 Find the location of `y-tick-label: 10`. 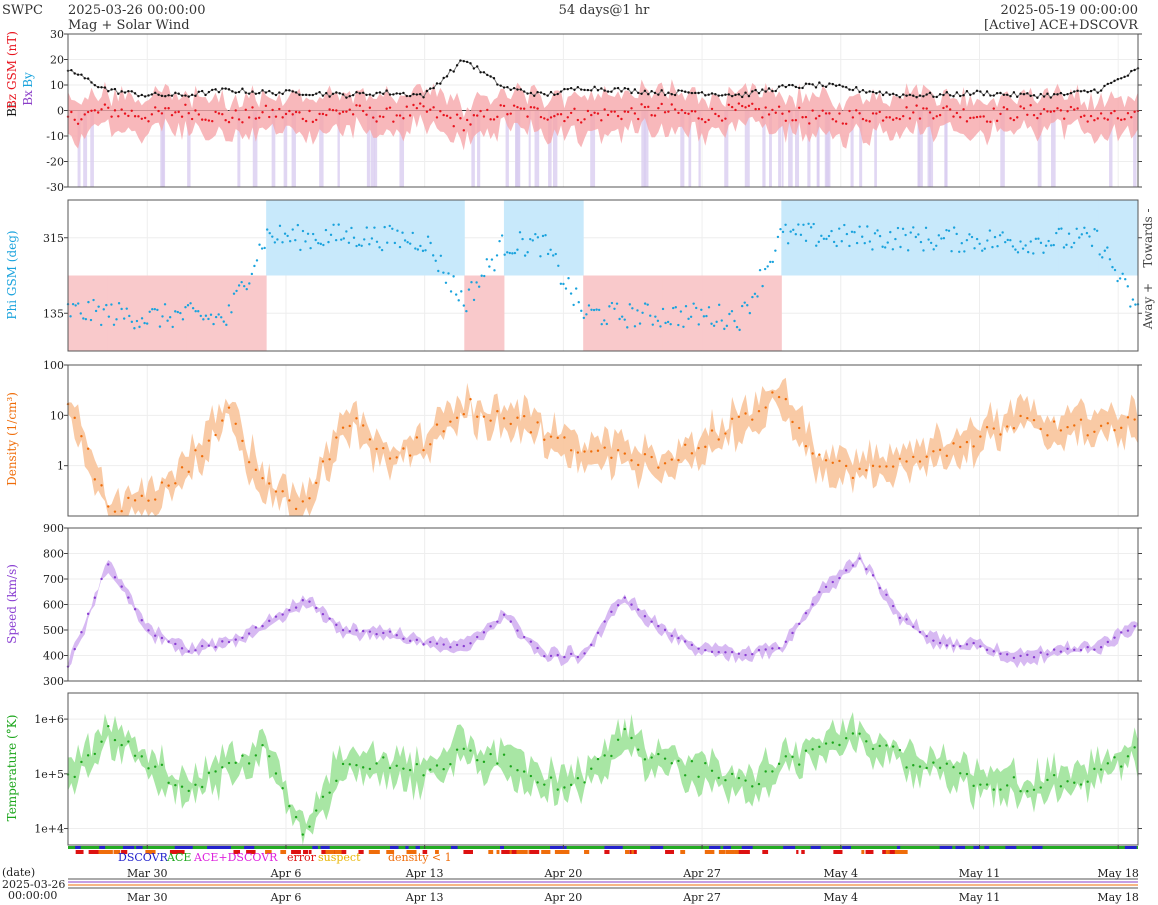

y-tick-label: 10 is located at coordinates (57, 85).